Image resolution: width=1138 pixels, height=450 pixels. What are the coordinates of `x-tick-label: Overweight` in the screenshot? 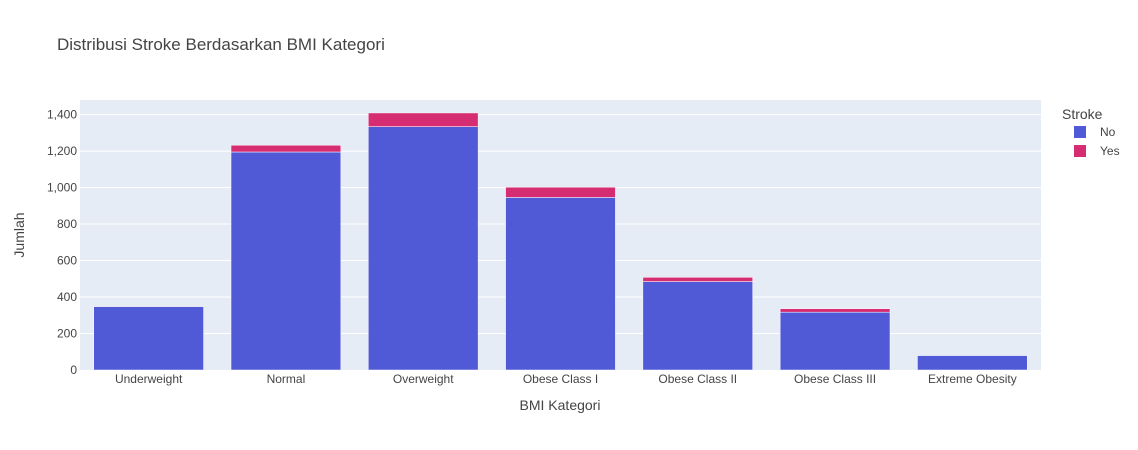 It's located at (423, 379).